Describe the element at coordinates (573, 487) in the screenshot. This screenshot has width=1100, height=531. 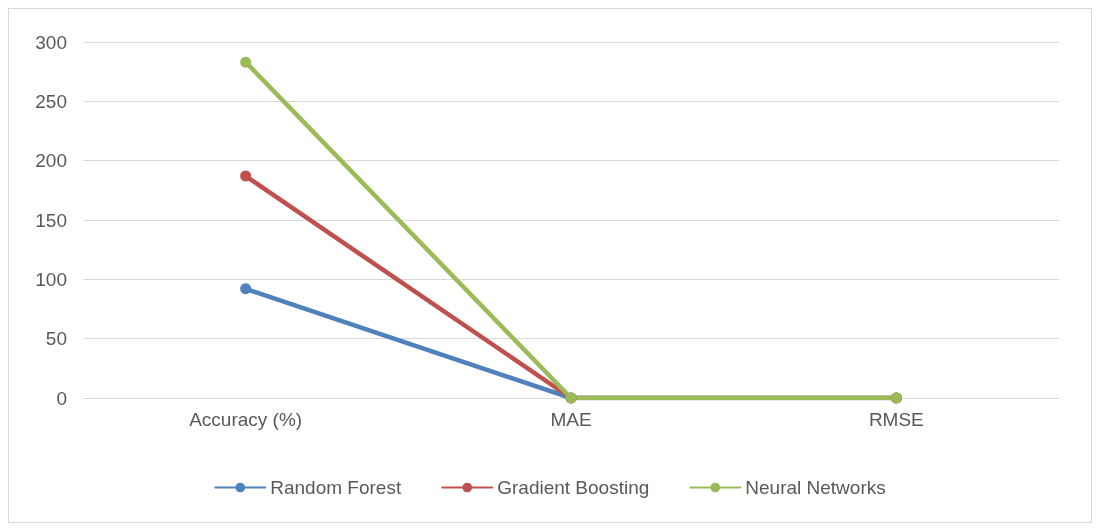
I see `legend-label: Gradient Boosting` at that location.